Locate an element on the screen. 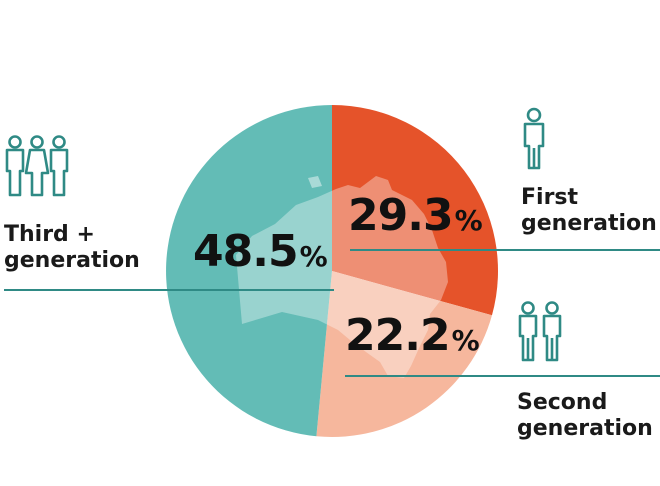 Image resolution: width=660 pixels, height=486 pixels. label-first: First generation is located at coordinates (589, 211).